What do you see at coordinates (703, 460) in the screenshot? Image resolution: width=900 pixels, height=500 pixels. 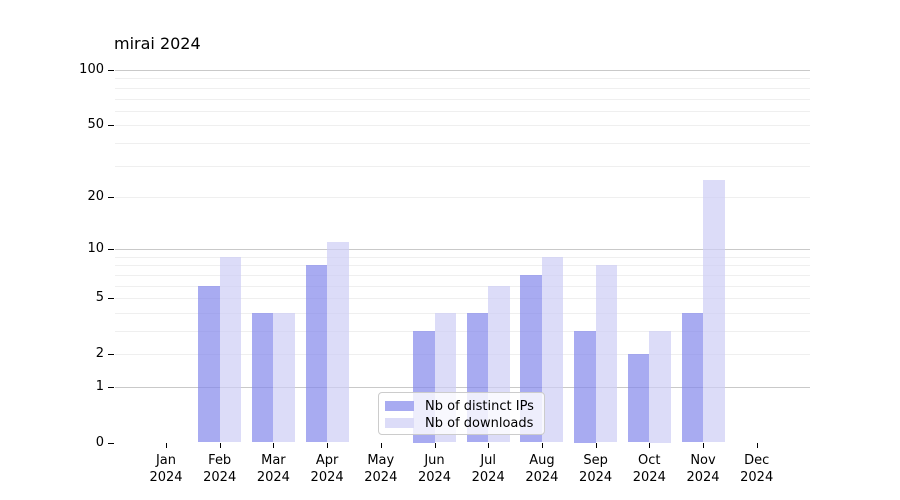 I see `x-tick-month: Nov` at bounding box center [703, 460].